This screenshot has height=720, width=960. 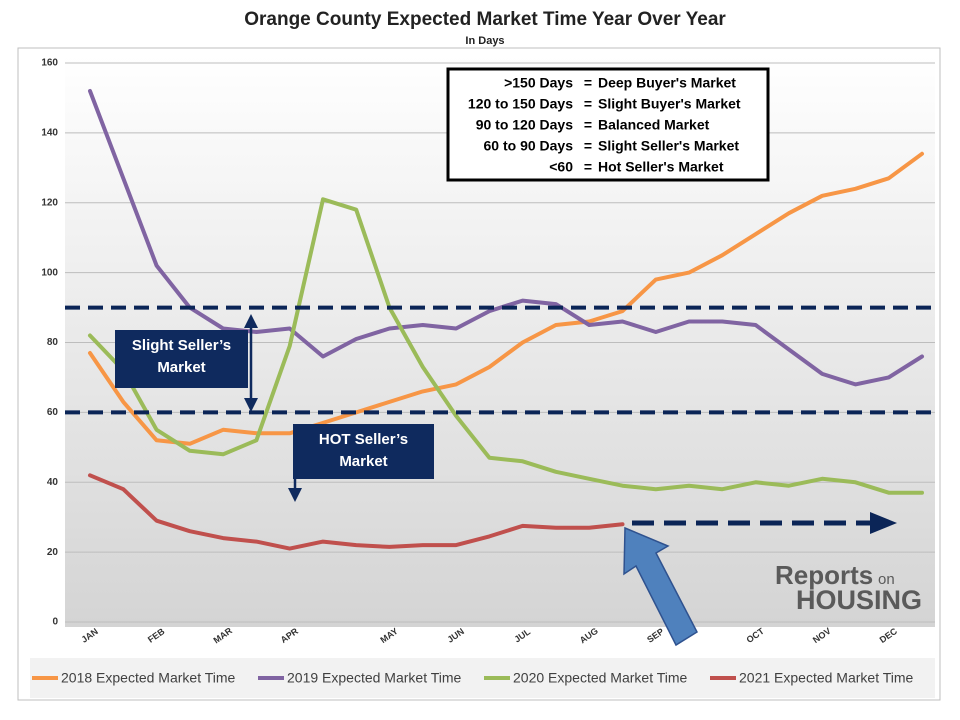 What do you see at coordinates (55, 622) in the screenshot?
I see `y-tick-label: 0` at bounding box center [55, 622].